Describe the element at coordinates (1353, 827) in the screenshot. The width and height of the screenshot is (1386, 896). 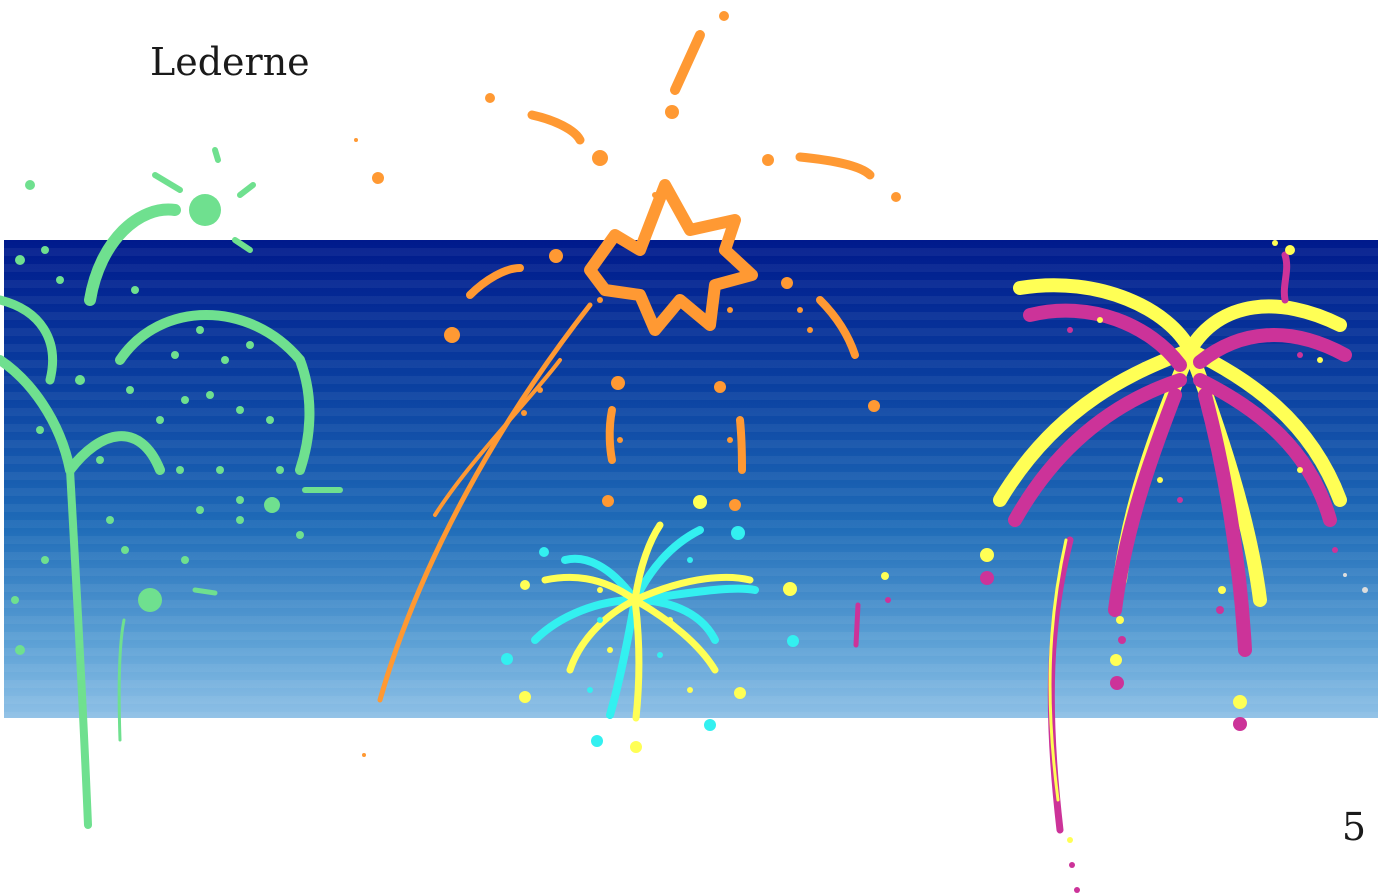
I see `page-number: 5` at that location.